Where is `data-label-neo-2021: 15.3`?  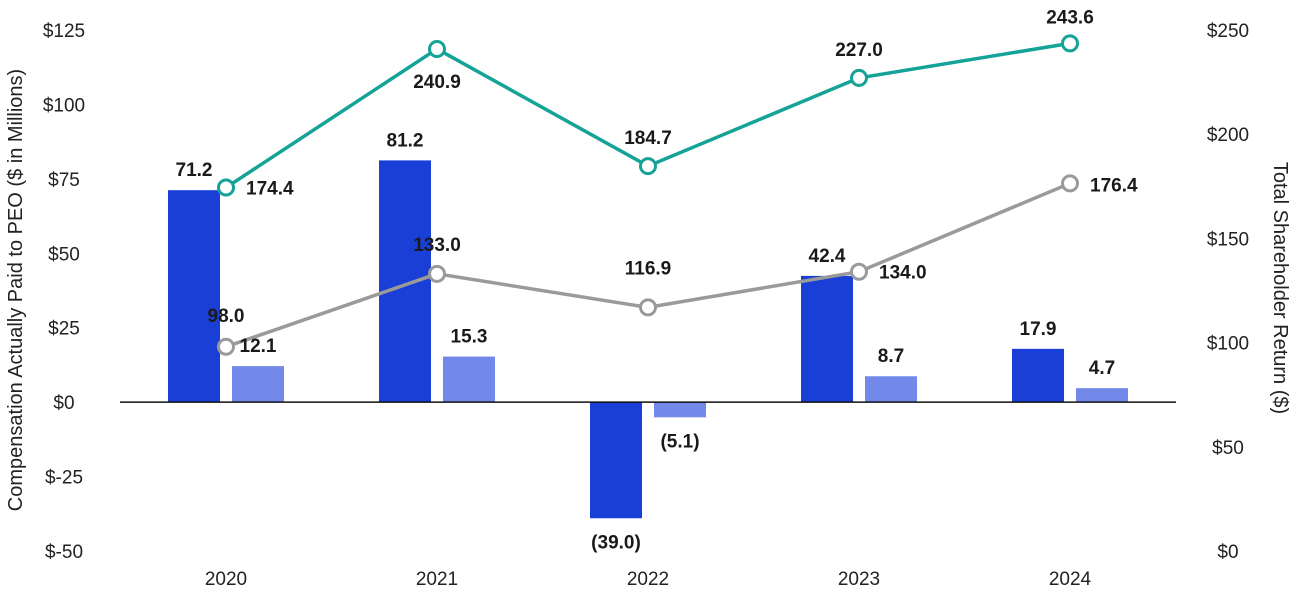 data-label-neo-2021: 15.3 is located at coordinates (469, 337).